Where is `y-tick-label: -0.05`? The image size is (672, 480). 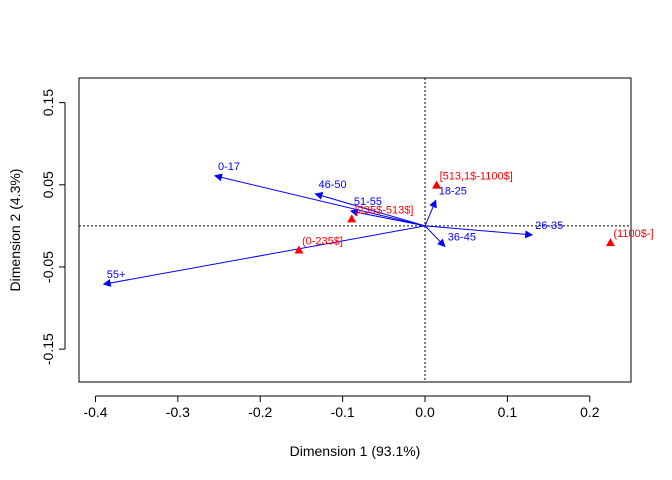
y-tick-label: -0.05 is located at coordinates (48, 267).